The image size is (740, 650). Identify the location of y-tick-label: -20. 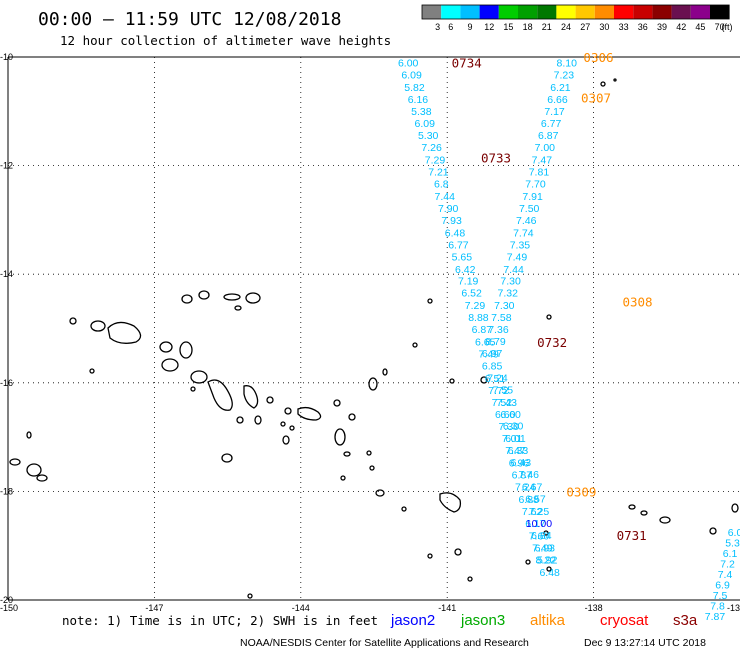
(6, 600).